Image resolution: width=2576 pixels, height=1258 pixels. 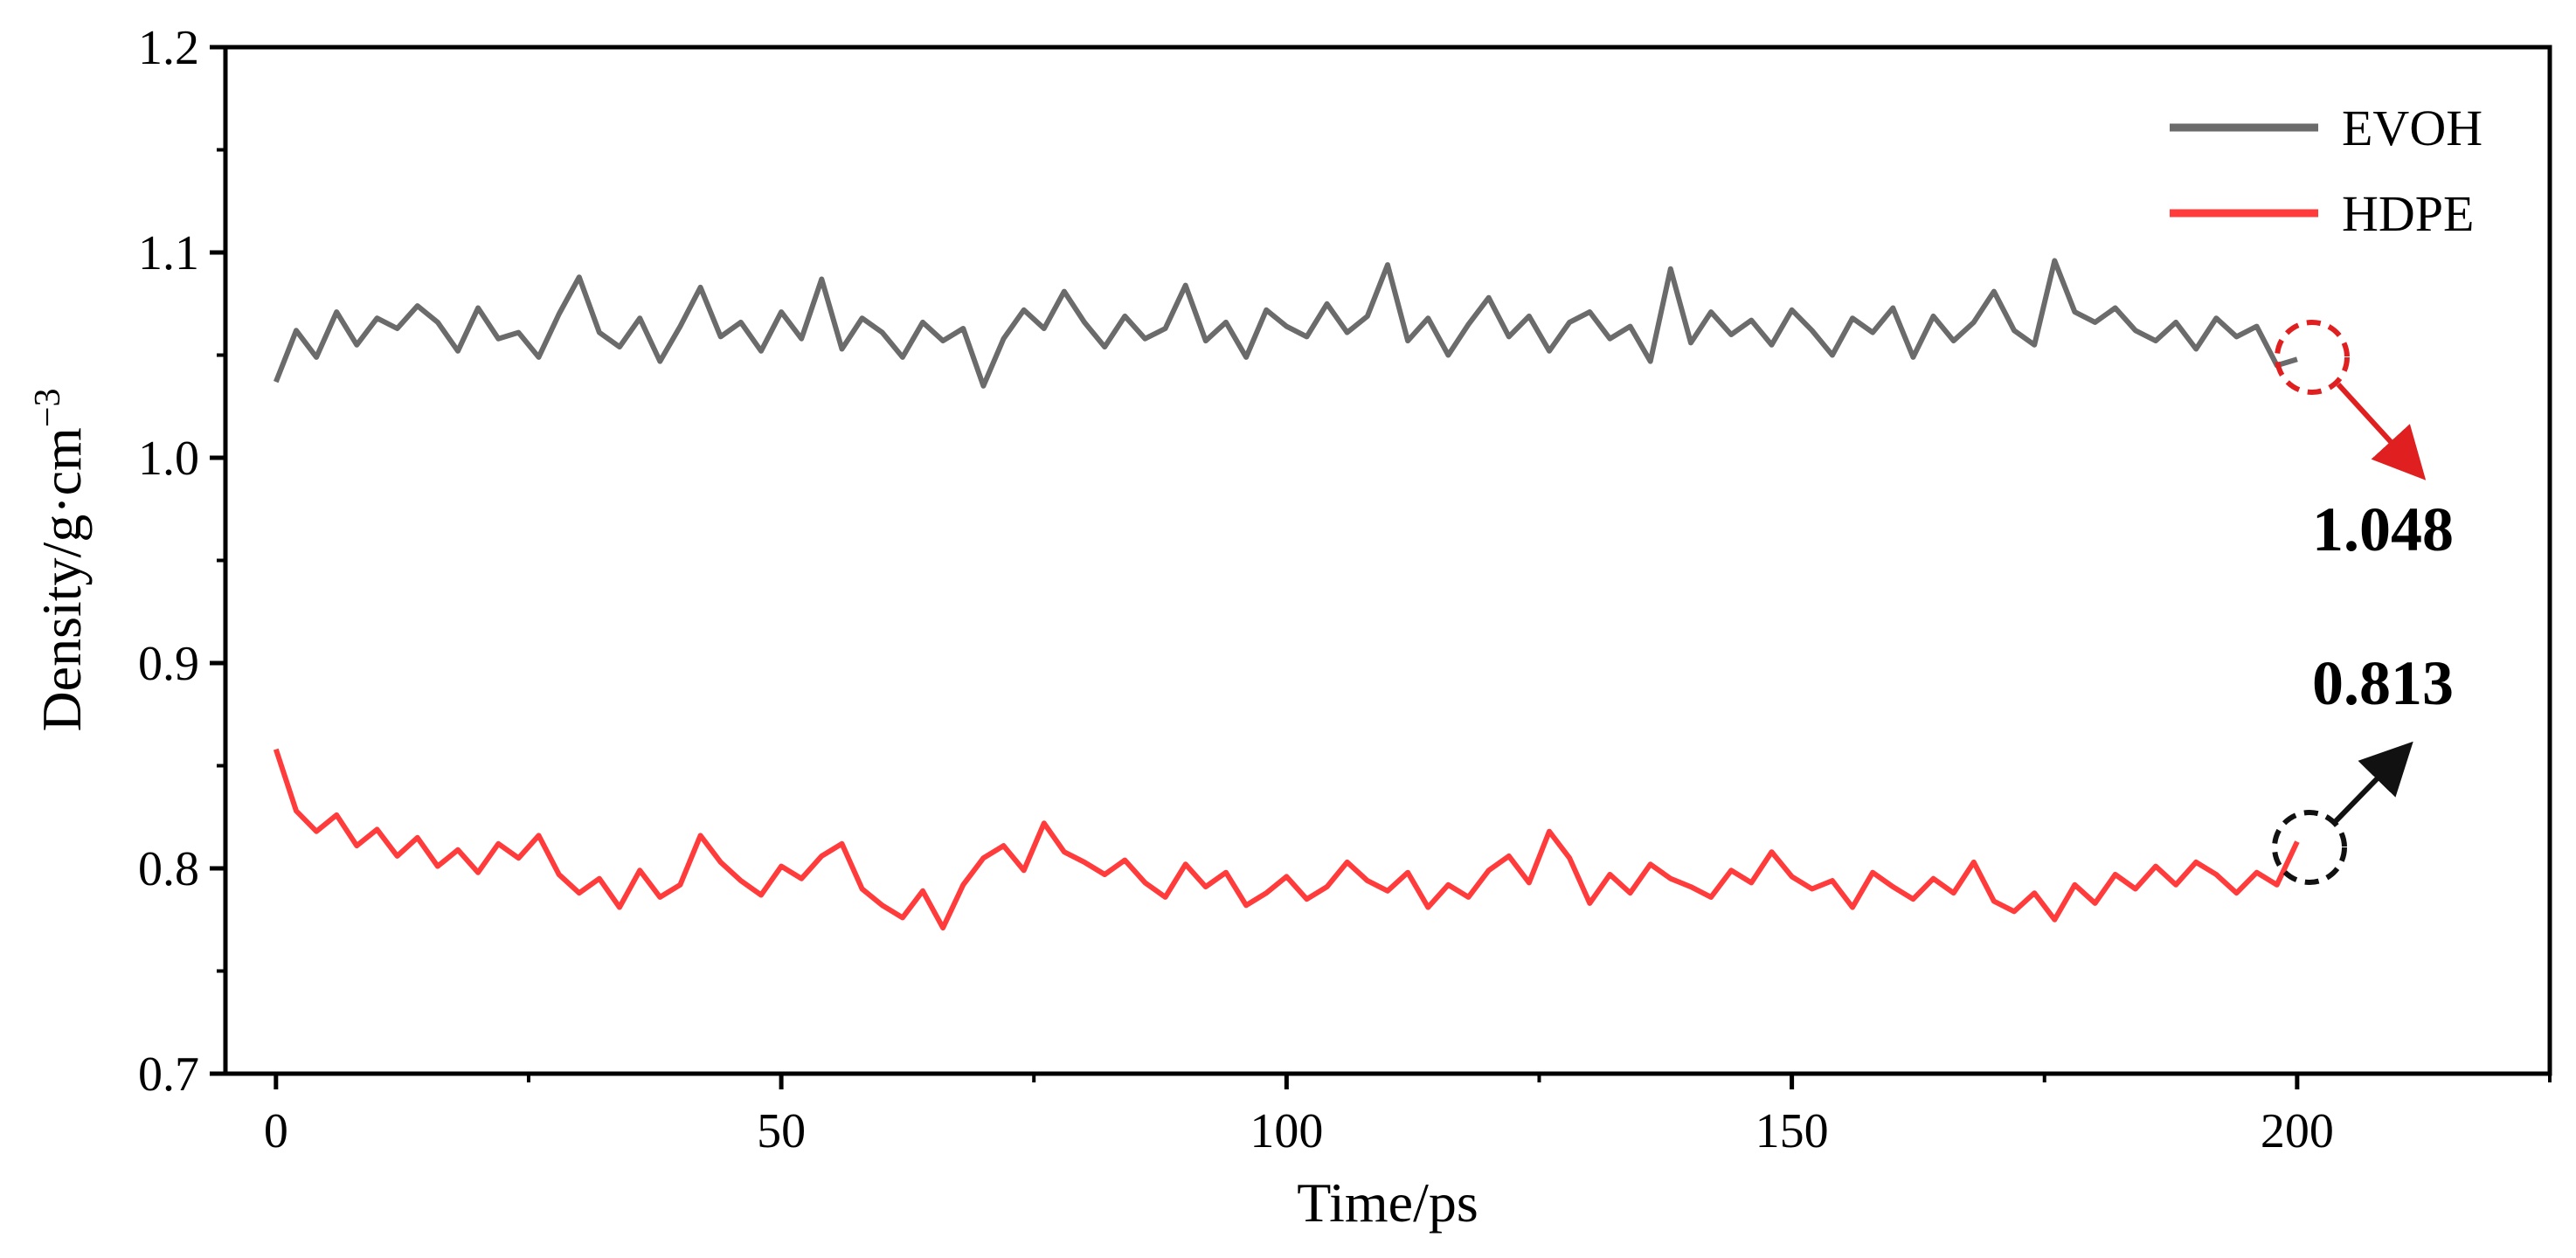 What do you see at coordinates (2383, 529) in the screenshot?
I see `annotation-label-evoh: 1.048` at bounding box center [2383, 529].